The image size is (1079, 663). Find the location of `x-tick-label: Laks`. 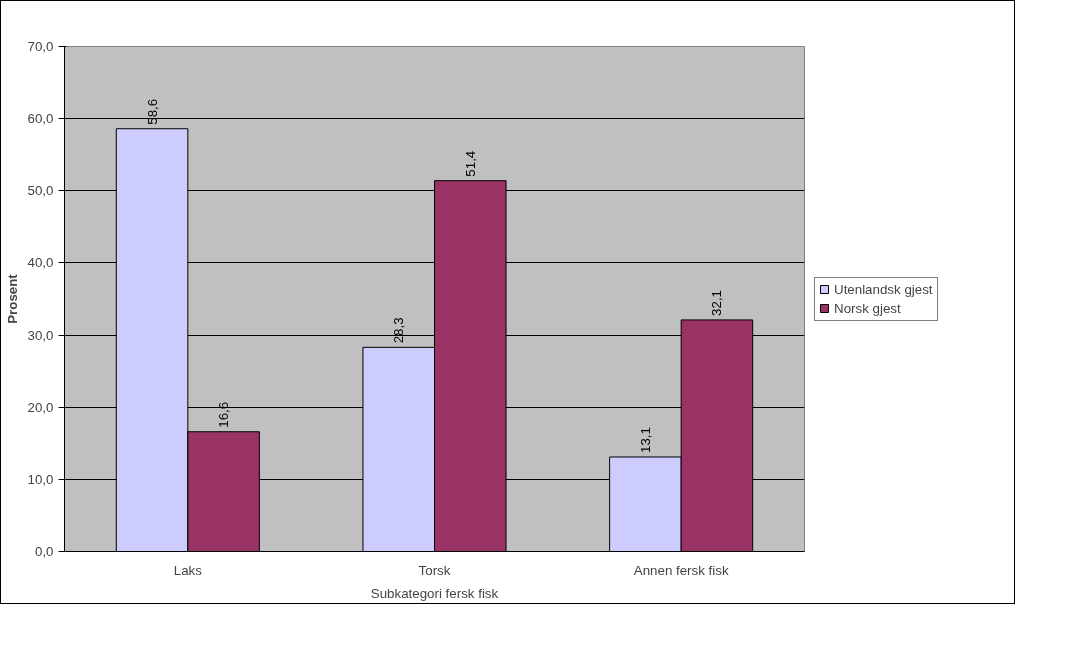

x-tick-label: Laks is located at coordinates (188, 570).